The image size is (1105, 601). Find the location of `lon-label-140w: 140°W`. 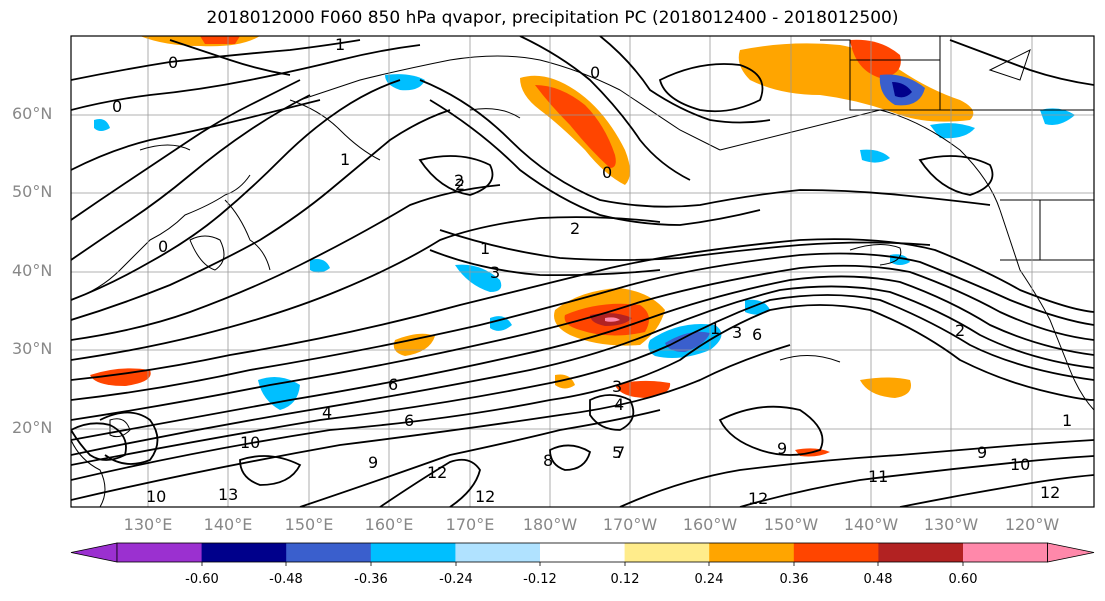

lon-label-140w: 140°W is located at coordinates (871, 524).